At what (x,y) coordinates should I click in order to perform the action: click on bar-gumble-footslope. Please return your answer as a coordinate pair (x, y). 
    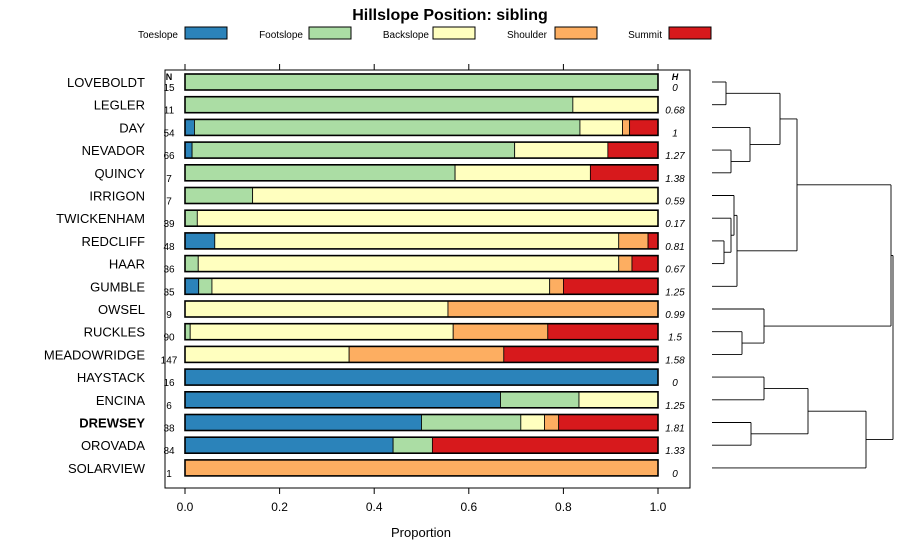
    Looking at the image, I should click on (205, 286).